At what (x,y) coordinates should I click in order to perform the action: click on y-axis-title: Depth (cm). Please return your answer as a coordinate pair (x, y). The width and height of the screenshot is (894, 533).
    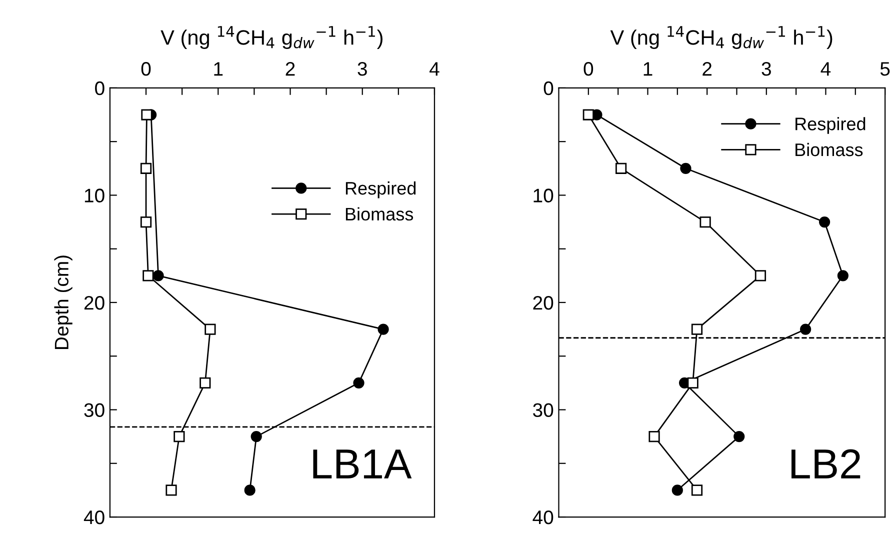
    Looking at the image, I should click on (63, 302).